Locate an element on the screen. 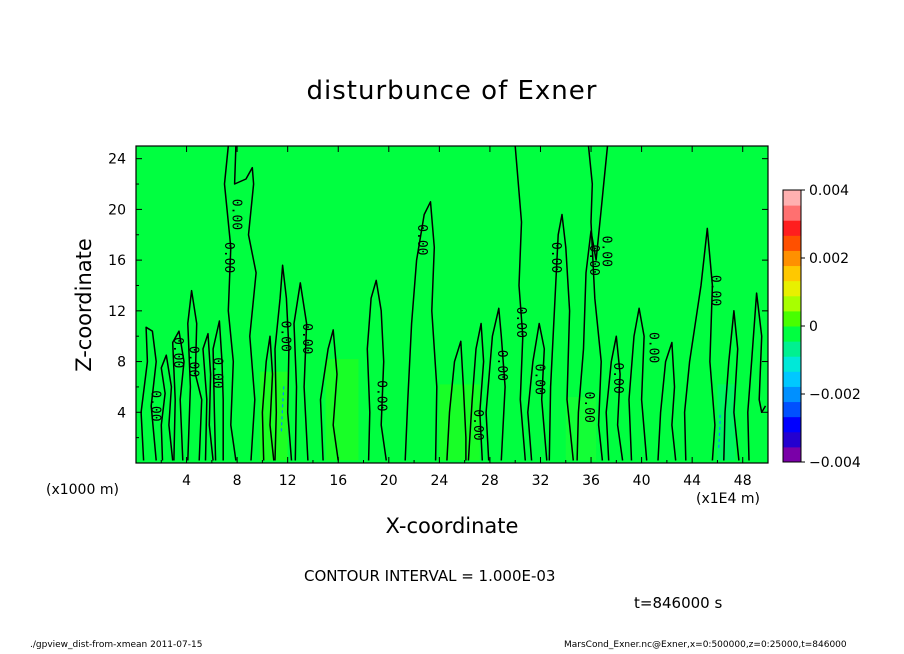 The image size is (904, 654). colorbar-tick-label: −0.004 is located at coordinates (835, 463).